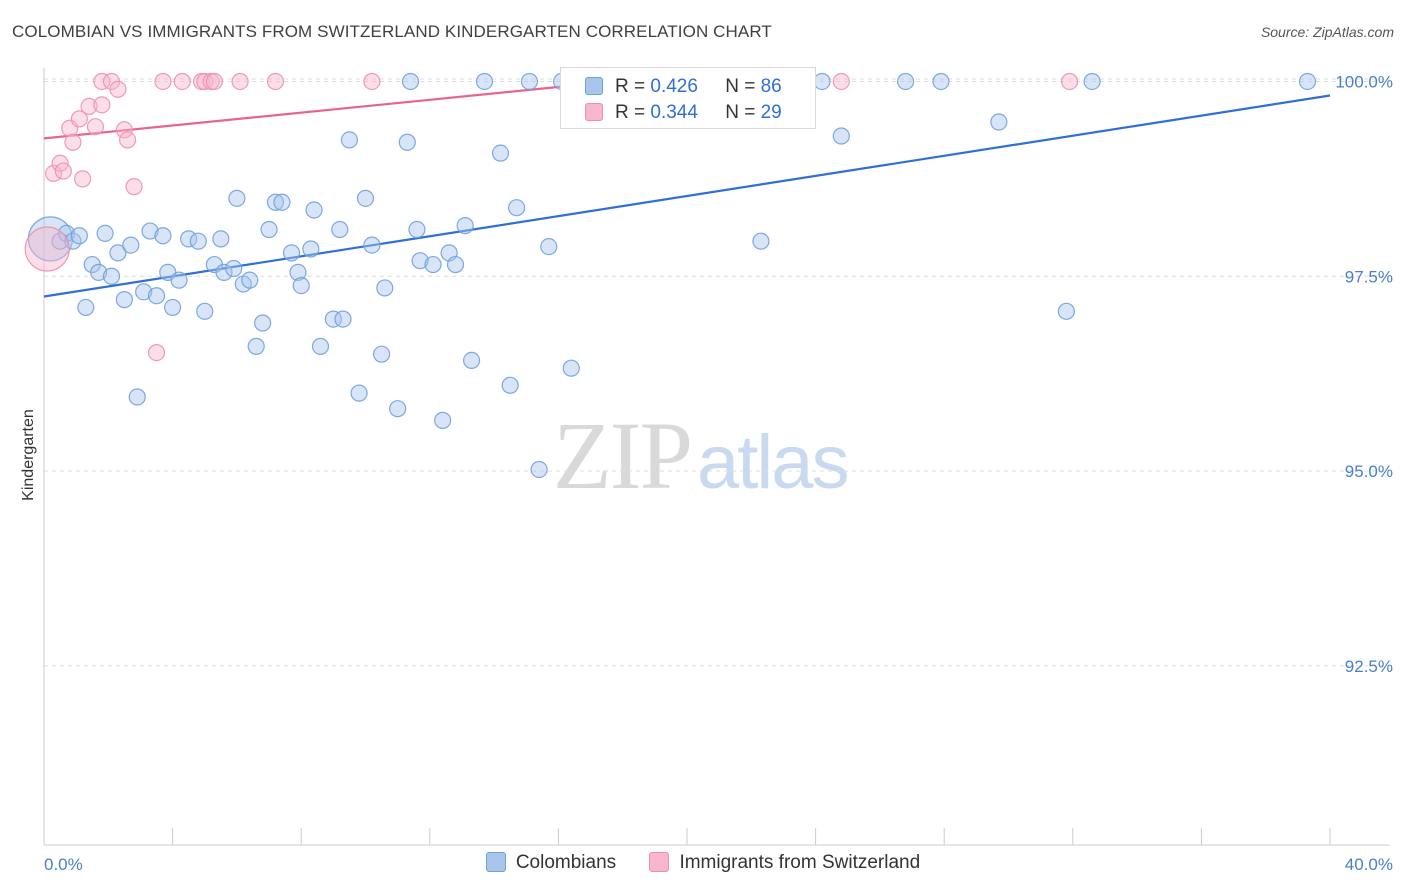 This screenshot has width=1406, height=892. What do you see at coordinates (771, 112) in the screenshot?
I see `legend-n-value: 29` at bounding box center [771, 112].